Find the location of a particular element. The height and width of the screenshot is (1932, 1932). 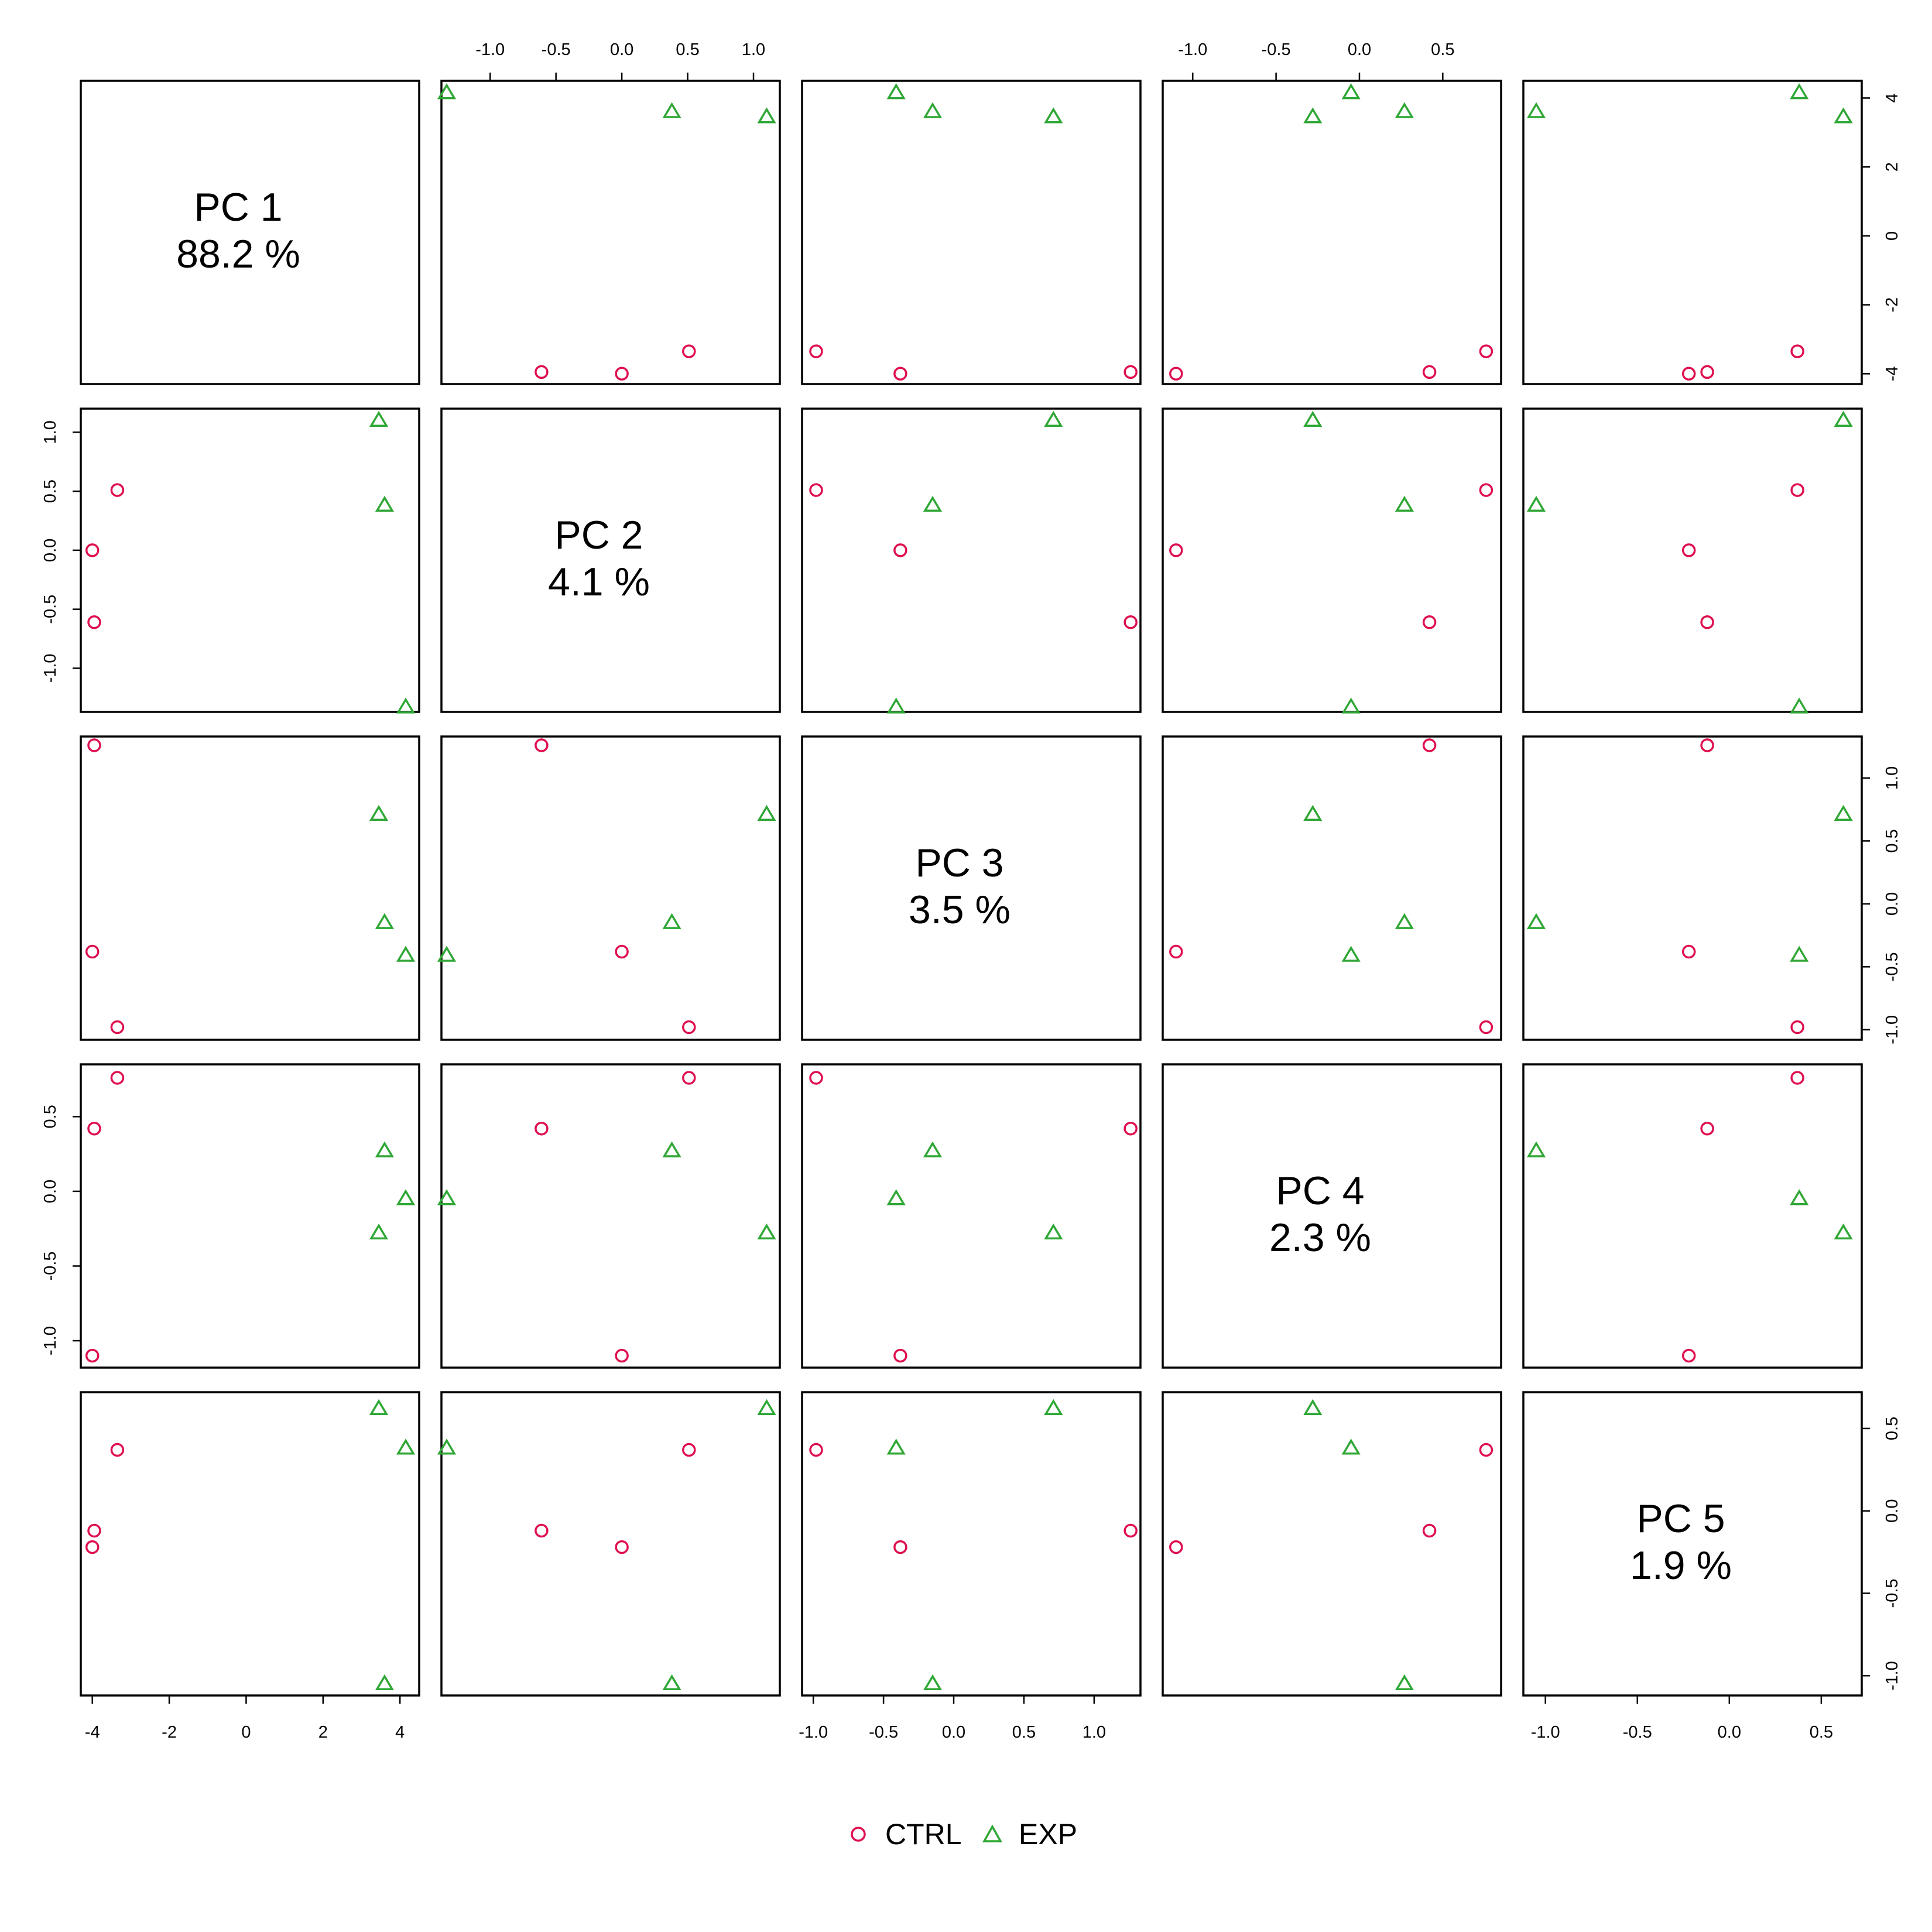

panel-r5-c2 is located at coordinates (609, 1544).